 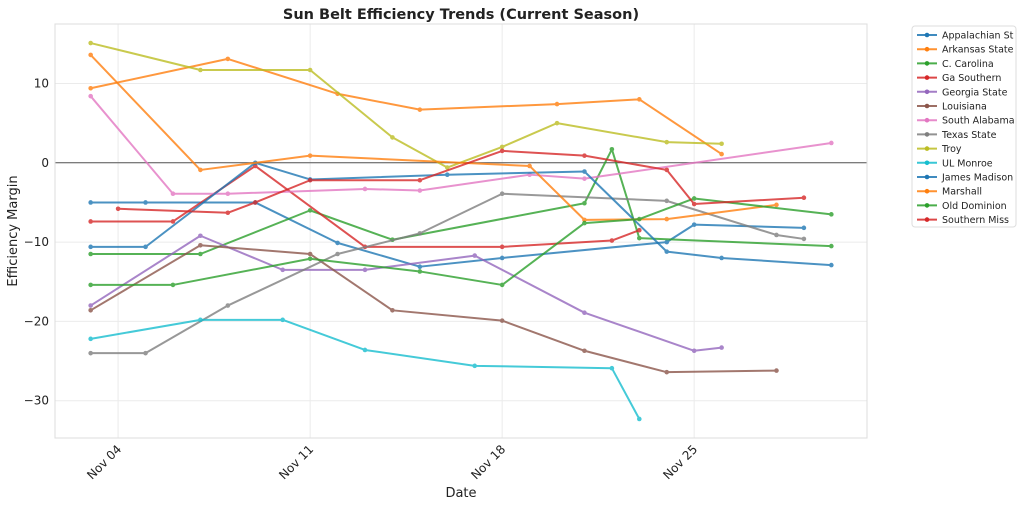 What do you see at coordinates (488, 462) in the screenshot?
I see `x-tick-label: Nov 18` at bounding box center [488, 462].